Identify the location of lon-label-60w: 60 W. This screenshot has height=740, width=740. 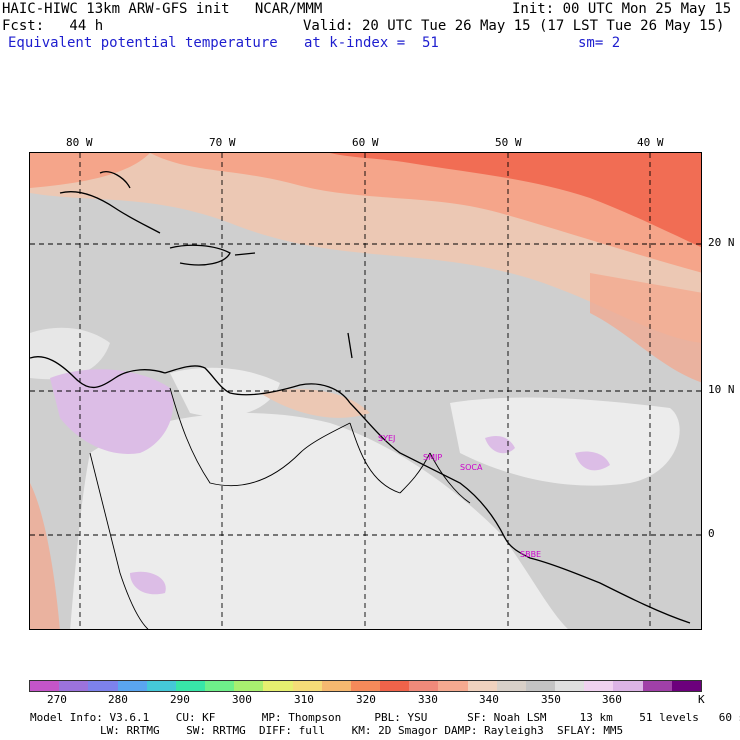
(365, 142).